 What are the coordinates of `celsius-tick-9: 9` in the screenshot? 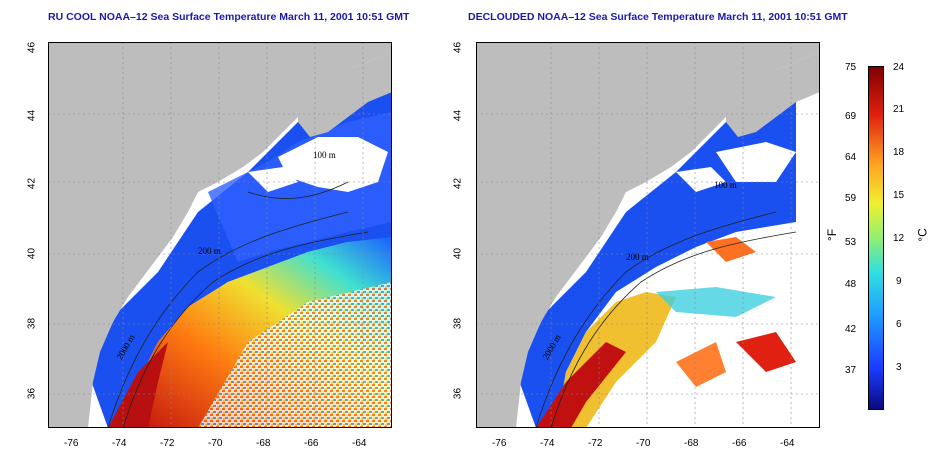 It's located at (899, 281).